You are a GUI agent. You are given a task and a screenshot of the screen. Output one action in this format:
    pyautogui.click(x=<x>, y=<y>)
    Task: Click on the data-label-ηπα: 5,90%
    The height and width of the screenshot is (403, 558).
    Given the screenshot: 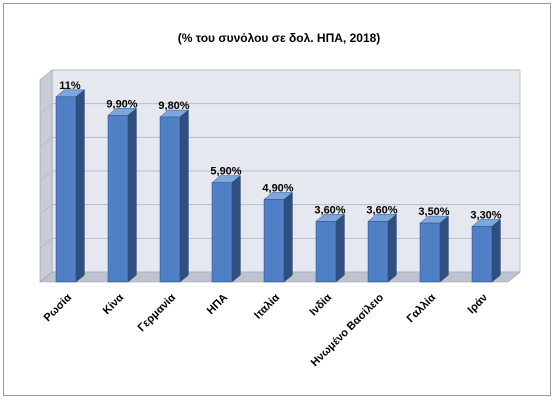 What is the action you would take?
    pyautogui.click(x=225, y=172)
    